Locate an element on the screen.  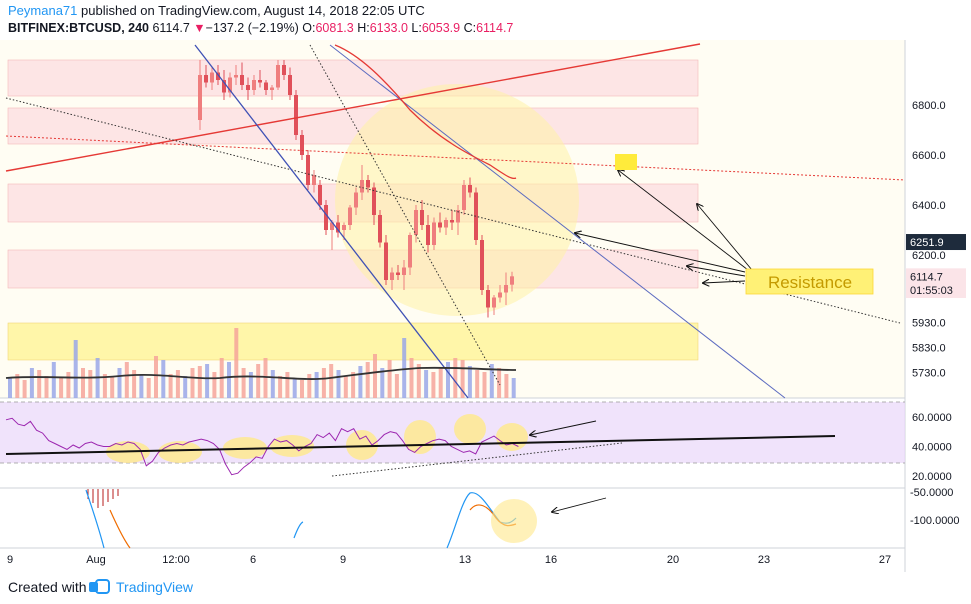
ma-black-line is located at coordinates (261, 373).